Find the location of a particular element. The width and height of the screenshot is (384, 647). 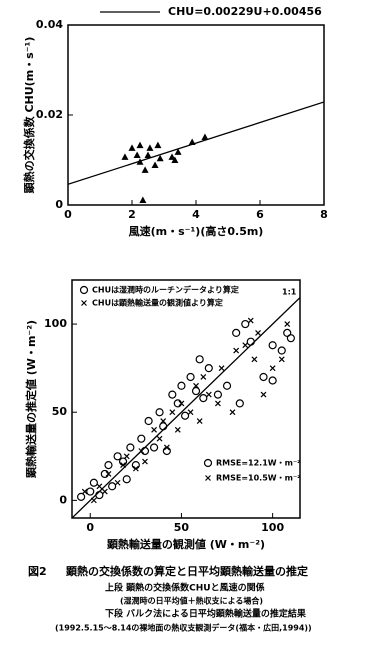

x-tick-label: 8 is located at coordinates (324, 214).